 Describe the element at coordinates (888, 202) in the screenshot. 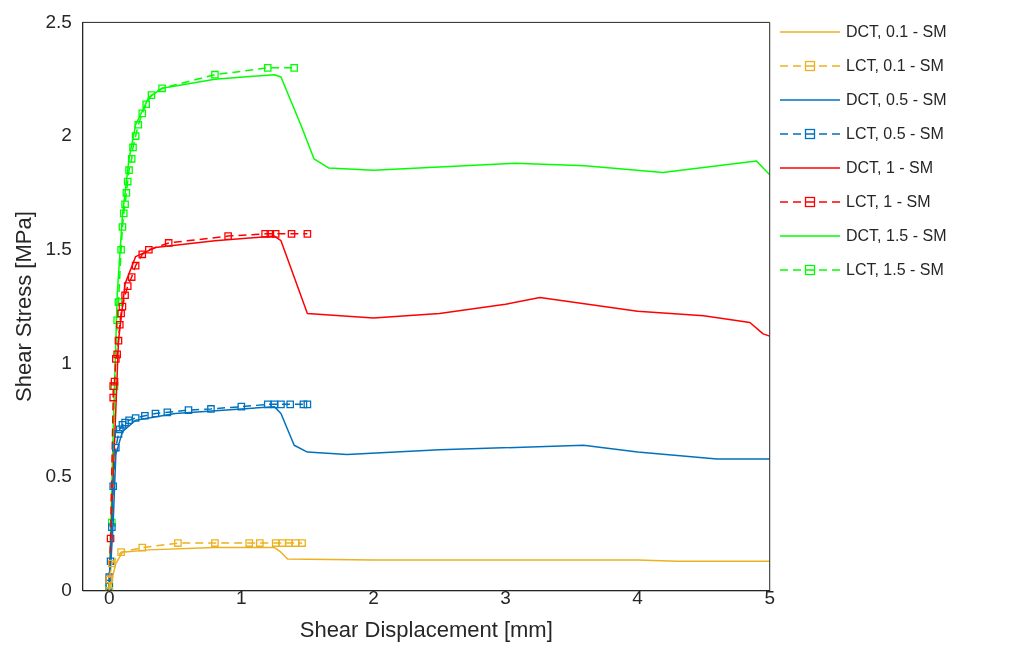

I see `legend-label: LCT, 1 - SM` at that location.